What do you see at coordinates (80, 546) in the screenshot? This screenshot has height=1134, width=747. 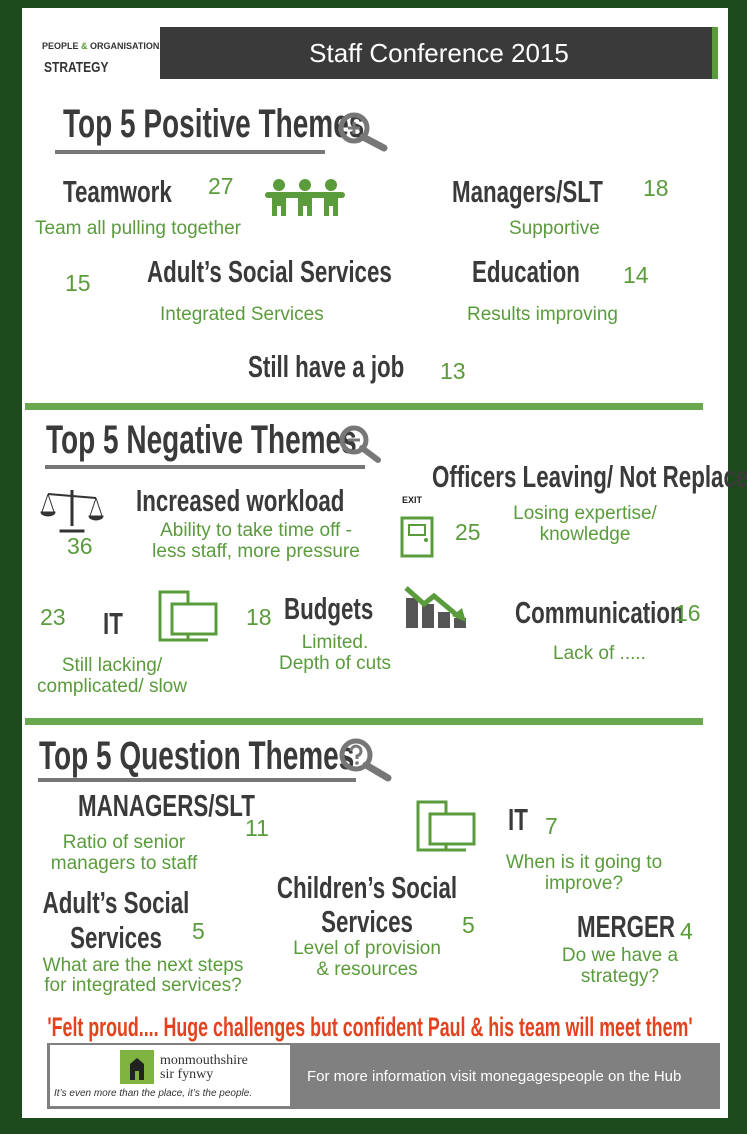 I see `count: 36` at bounding box center [80, 546].